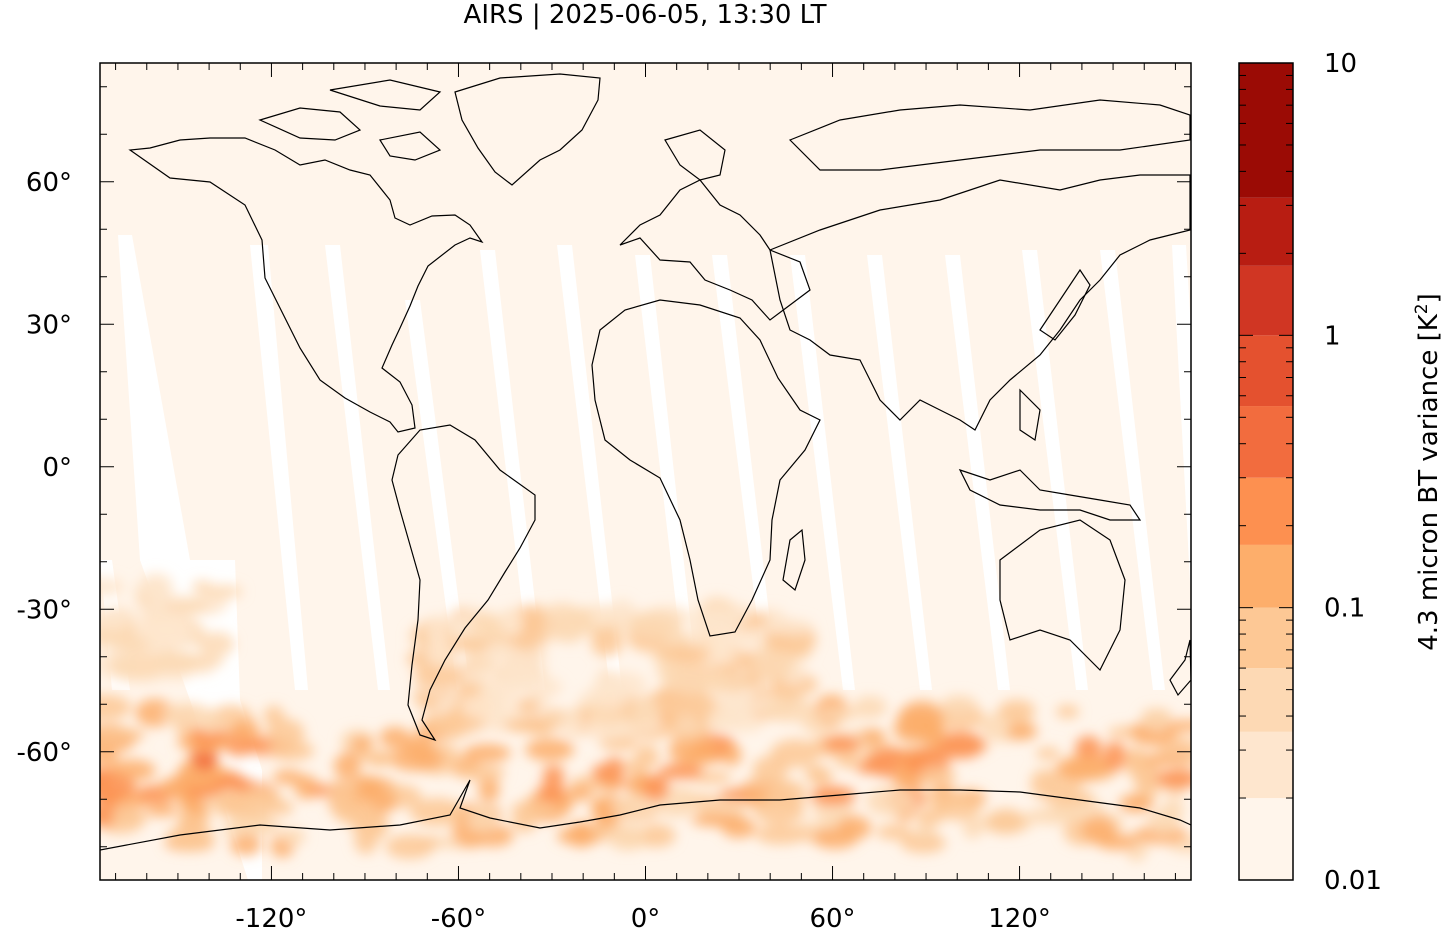 The width and height of the screenshot is (1442, 930). What do you see at coordinates (271, 917) in the screenshot?
I see `x-tick-label: -120°` at bounding box center [271, 917].